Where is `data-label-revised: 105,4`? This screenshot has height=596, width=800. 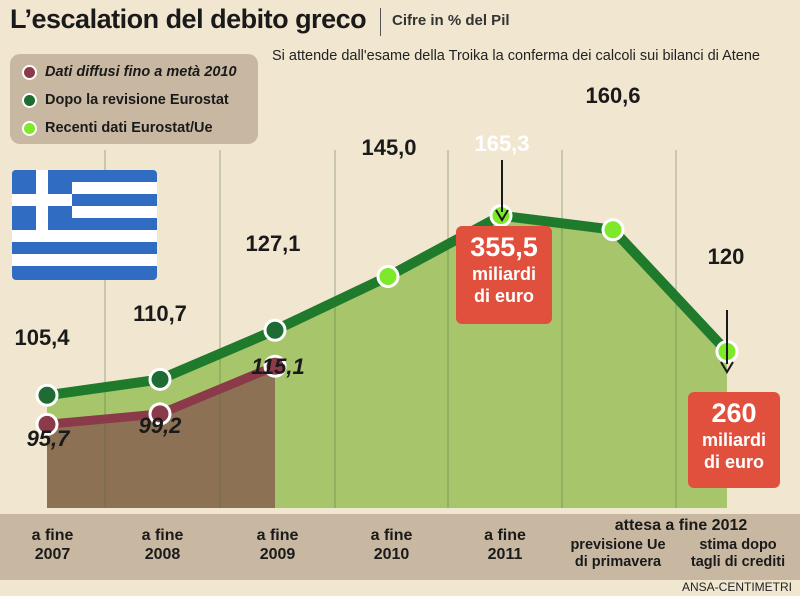
data-label-revised: 105,4 is located at coordinates (42, 337).